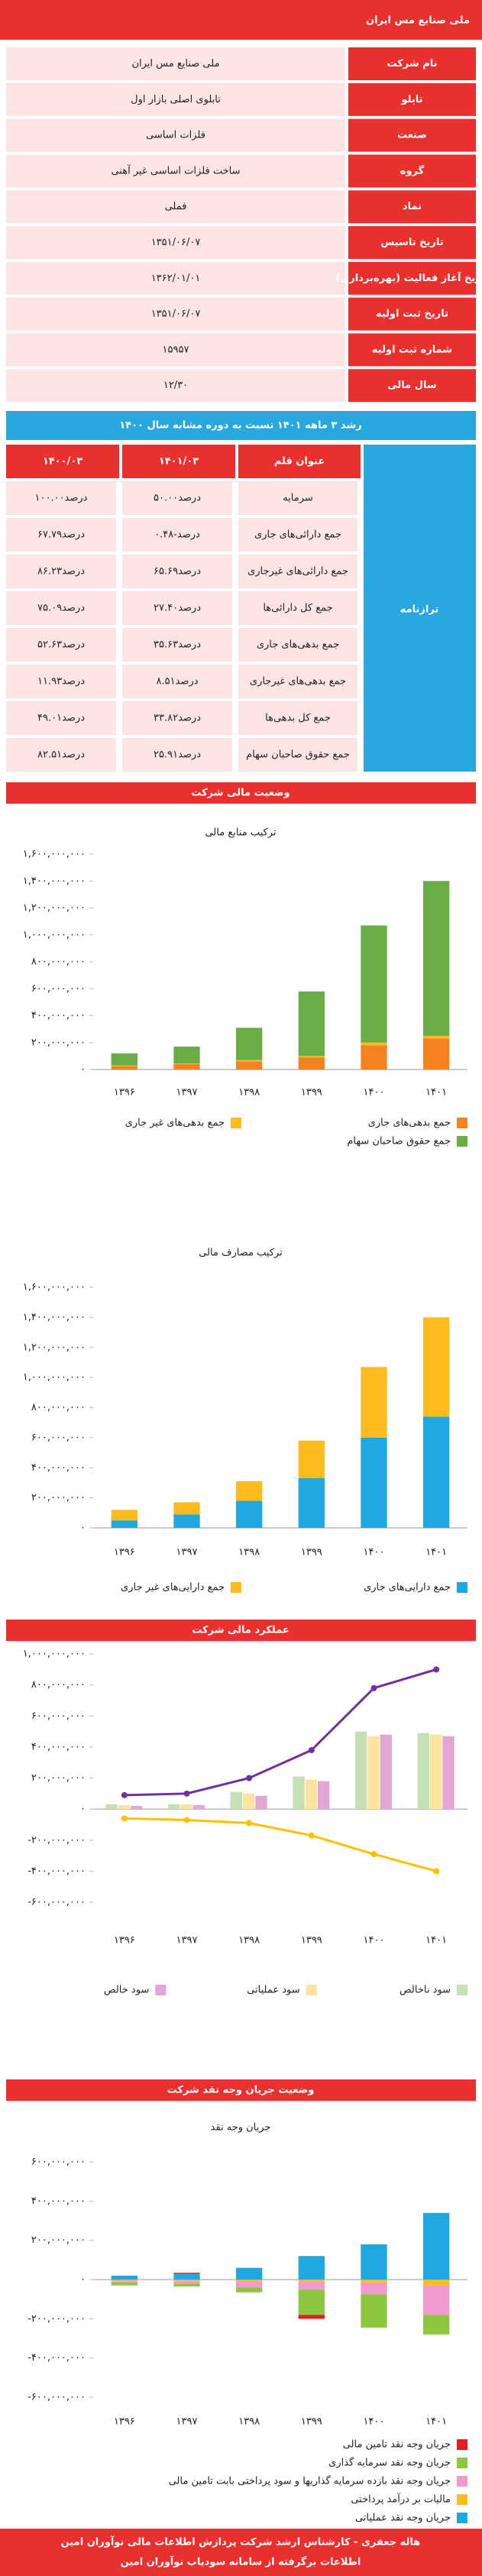 Image resolution: width=482 pixels, height=2576 pixels. I want to click on balance-value: ۰.۴۸-درصد, so click(177, 535).